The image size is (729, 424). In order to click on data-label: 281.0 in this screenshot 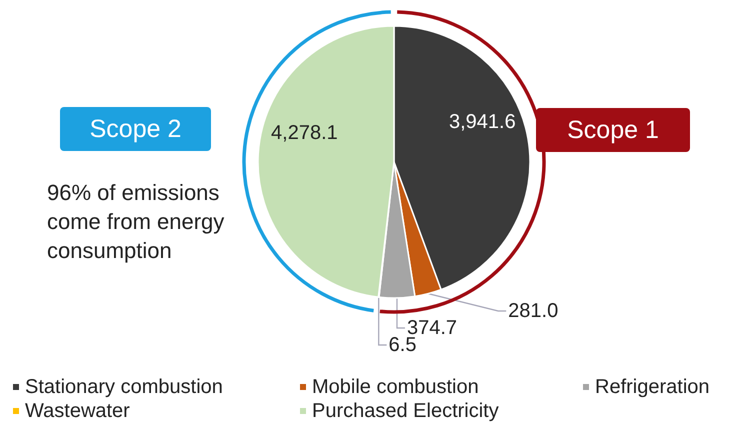, I will do `click(533, 311)`.